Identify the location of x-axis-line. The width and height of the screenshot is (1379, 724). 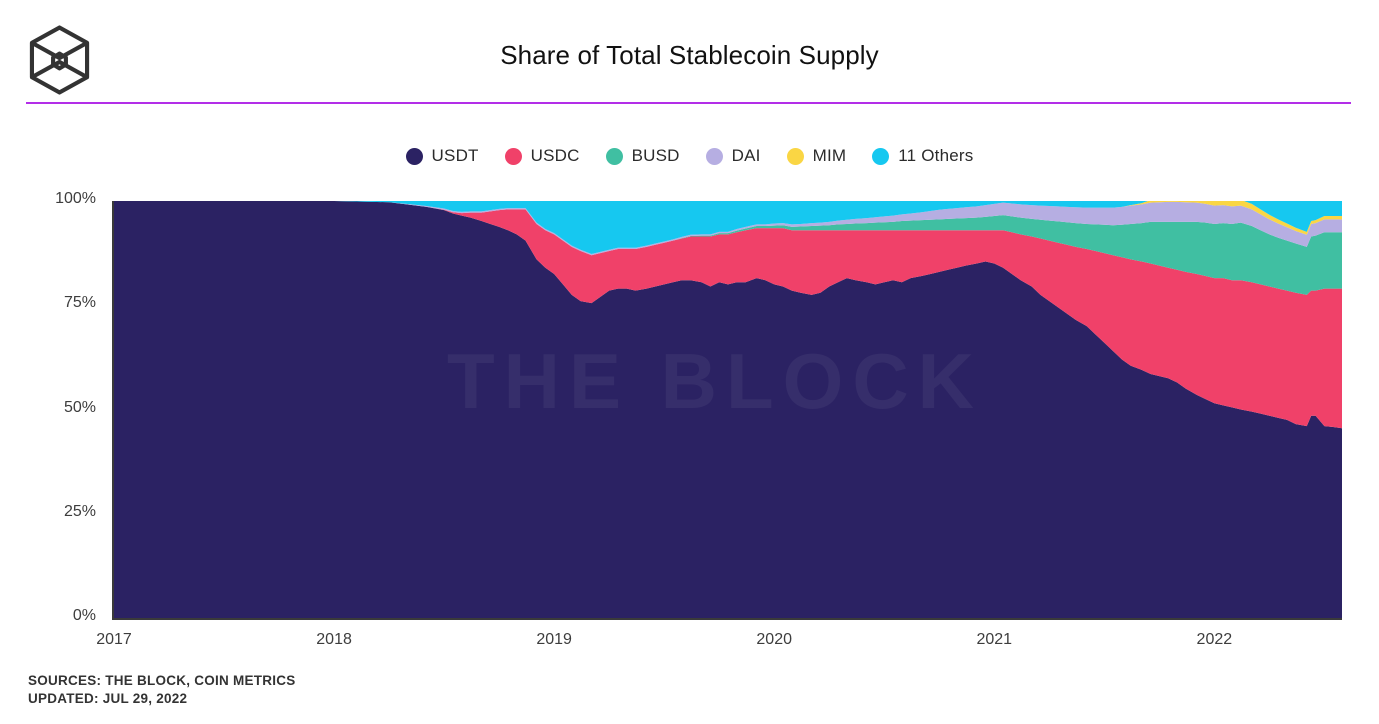
(727, 619).